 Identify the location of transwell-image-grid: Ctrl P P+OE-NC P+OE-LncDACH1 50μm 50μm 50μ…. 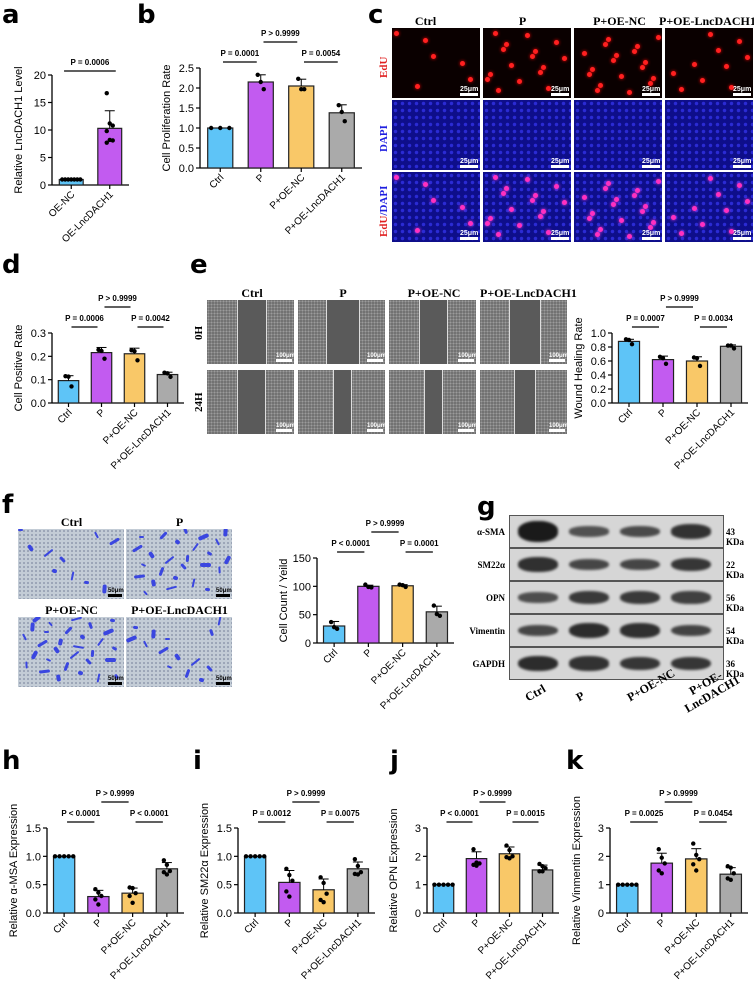
(125, 601).